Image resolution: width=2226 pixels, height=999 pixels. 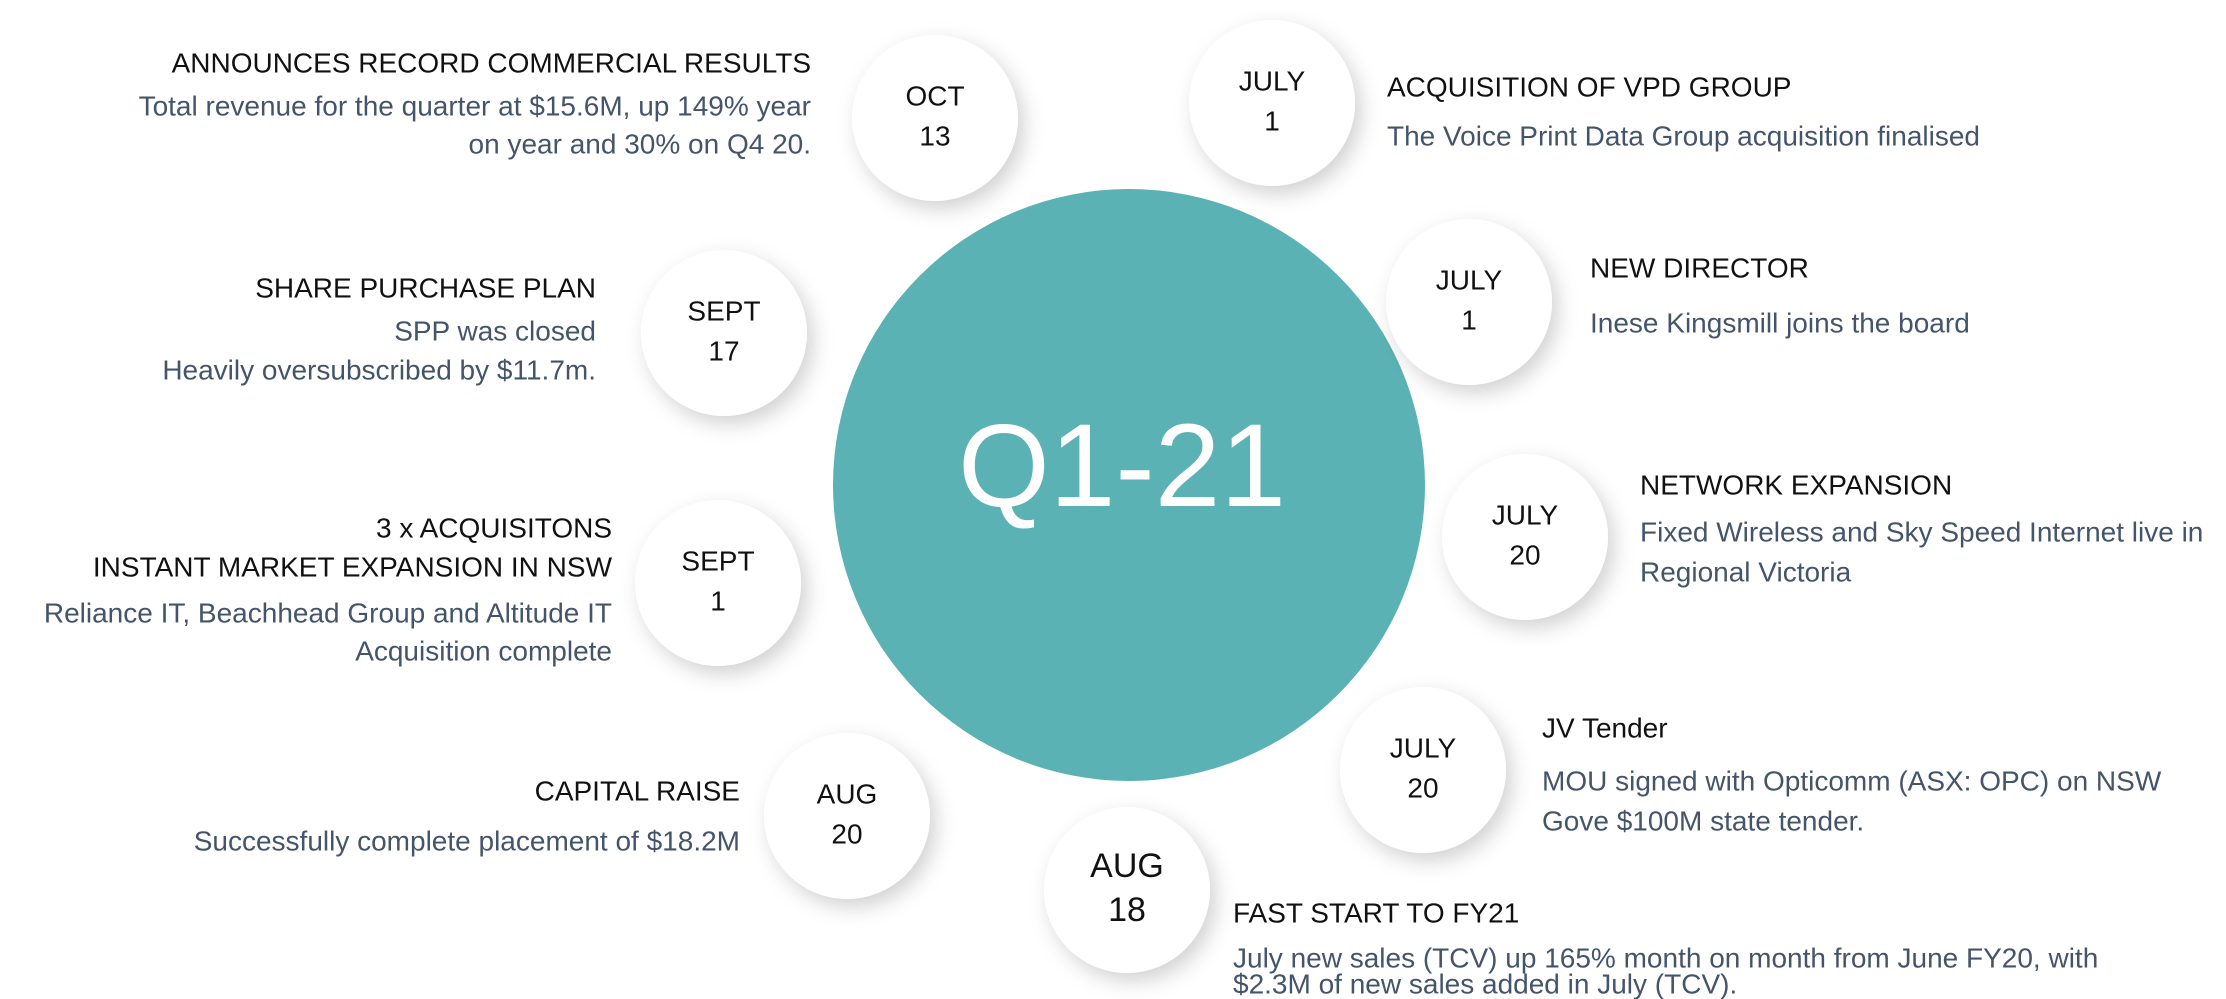 I want to click on event-title: FAST START TO FY21, so click(x=1376, y=912).